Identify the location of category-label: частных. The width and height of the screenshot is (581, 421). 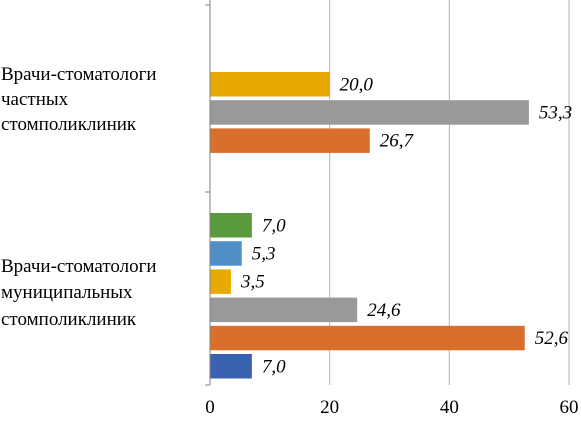
(35, 99).